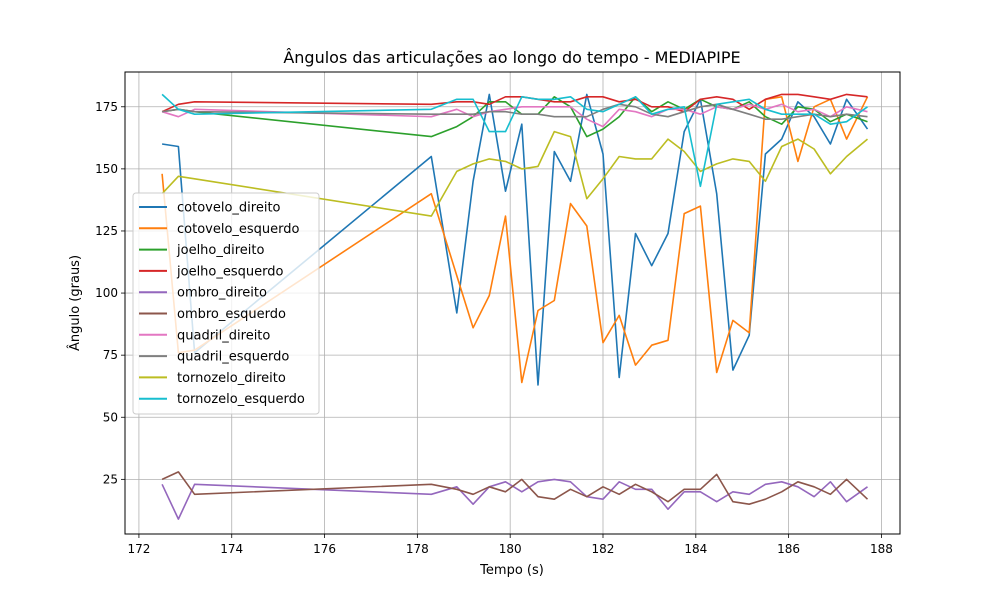  Describe the element at coordinates (603, 549) in the screenshot. I see `x-tick-label: 182` at that location.